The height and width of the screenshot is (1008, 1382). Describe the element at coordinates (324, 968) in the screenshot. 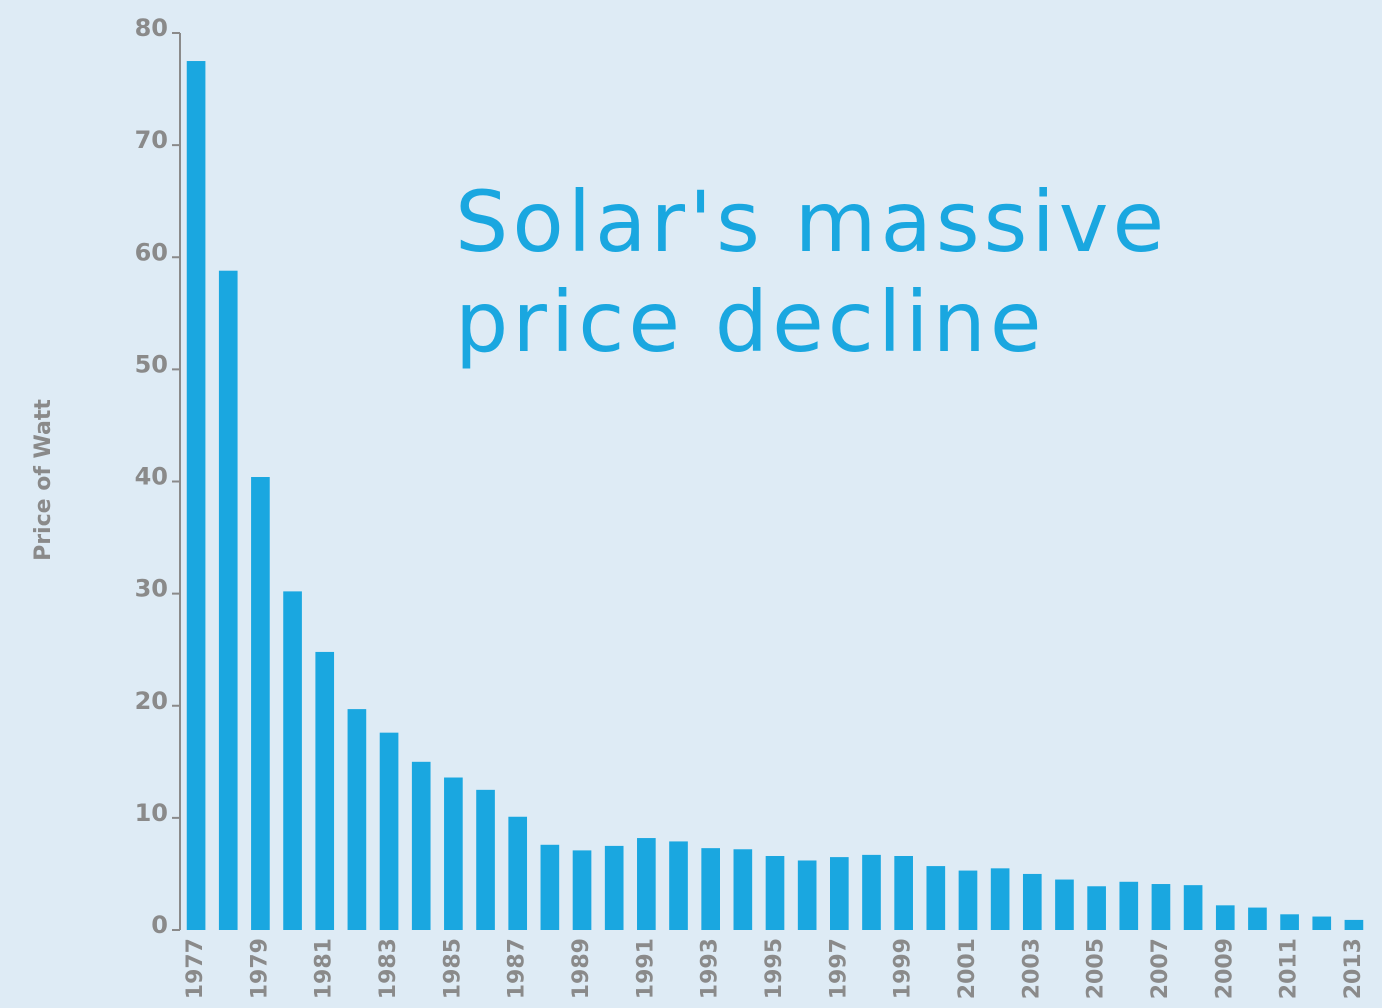

I see `x-tick-label: 1981` at that location.